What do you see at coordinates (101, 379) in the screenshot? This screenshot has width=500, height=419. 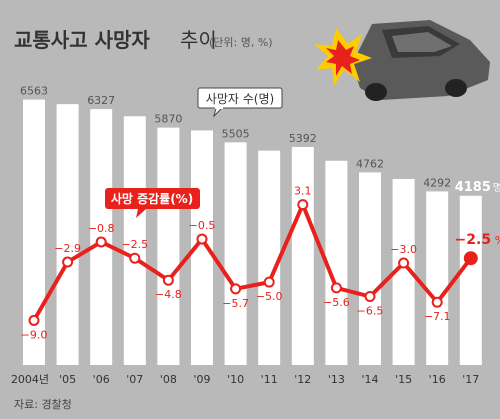 I see `x-tick-2: '06` at bounding box center [101, 379].